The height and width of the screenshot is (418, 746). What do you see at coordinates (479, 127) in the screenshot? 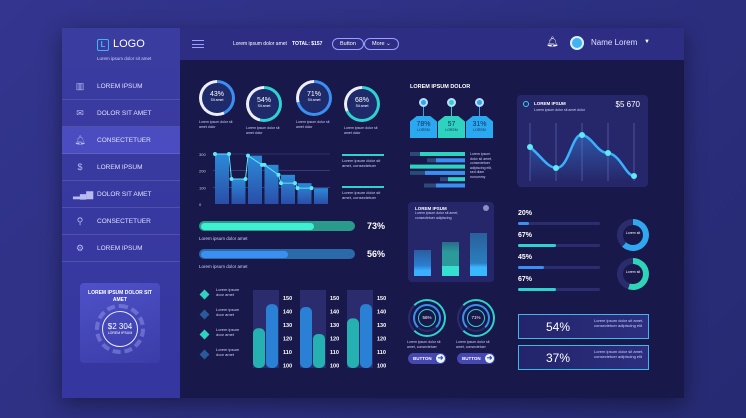
I see `tag-badge: 31% LOREM` at bounding box center [479, 127].